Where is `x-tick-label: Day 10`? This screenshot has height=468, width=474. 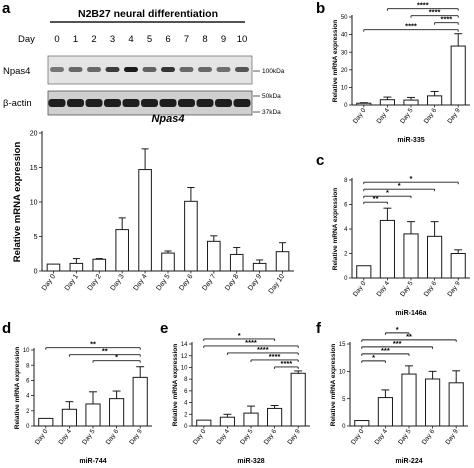 x-tick-label: Day 10 is located at coordinates (277, 284).